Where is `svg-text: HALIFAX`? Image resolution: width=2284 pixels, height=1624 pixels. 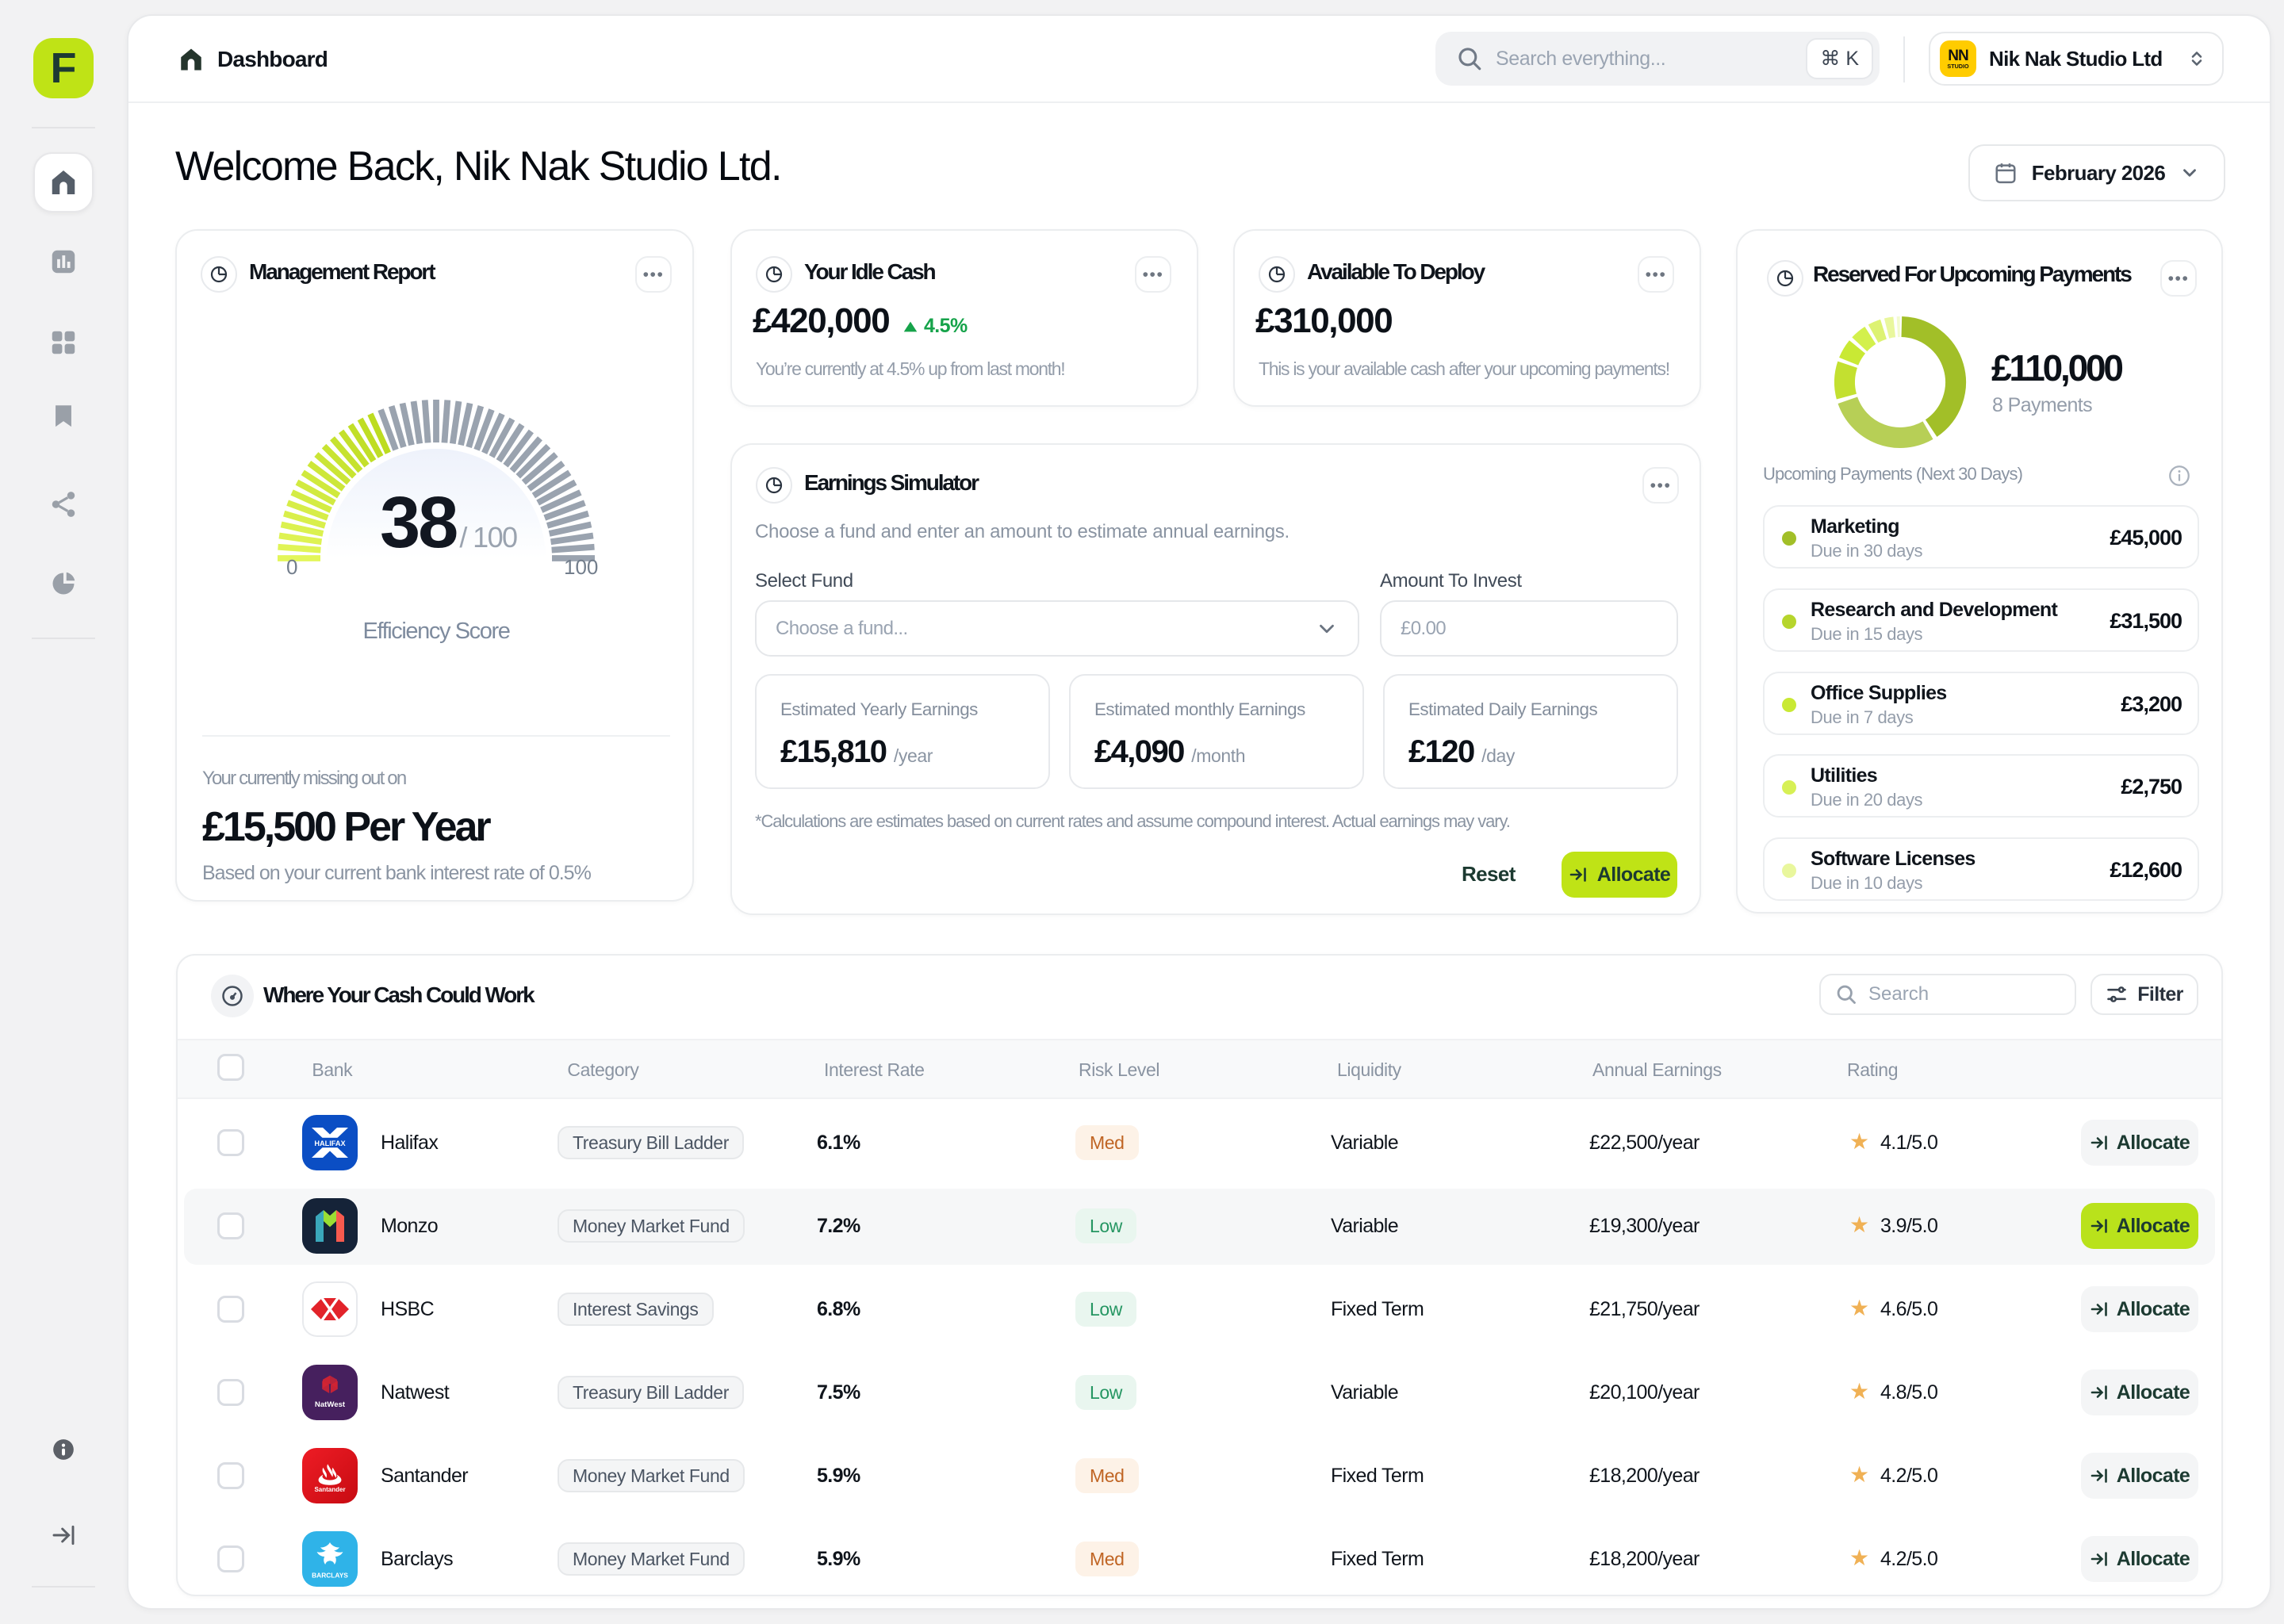
svg-text: HALIFAX is located at coordinates (330, 1143).